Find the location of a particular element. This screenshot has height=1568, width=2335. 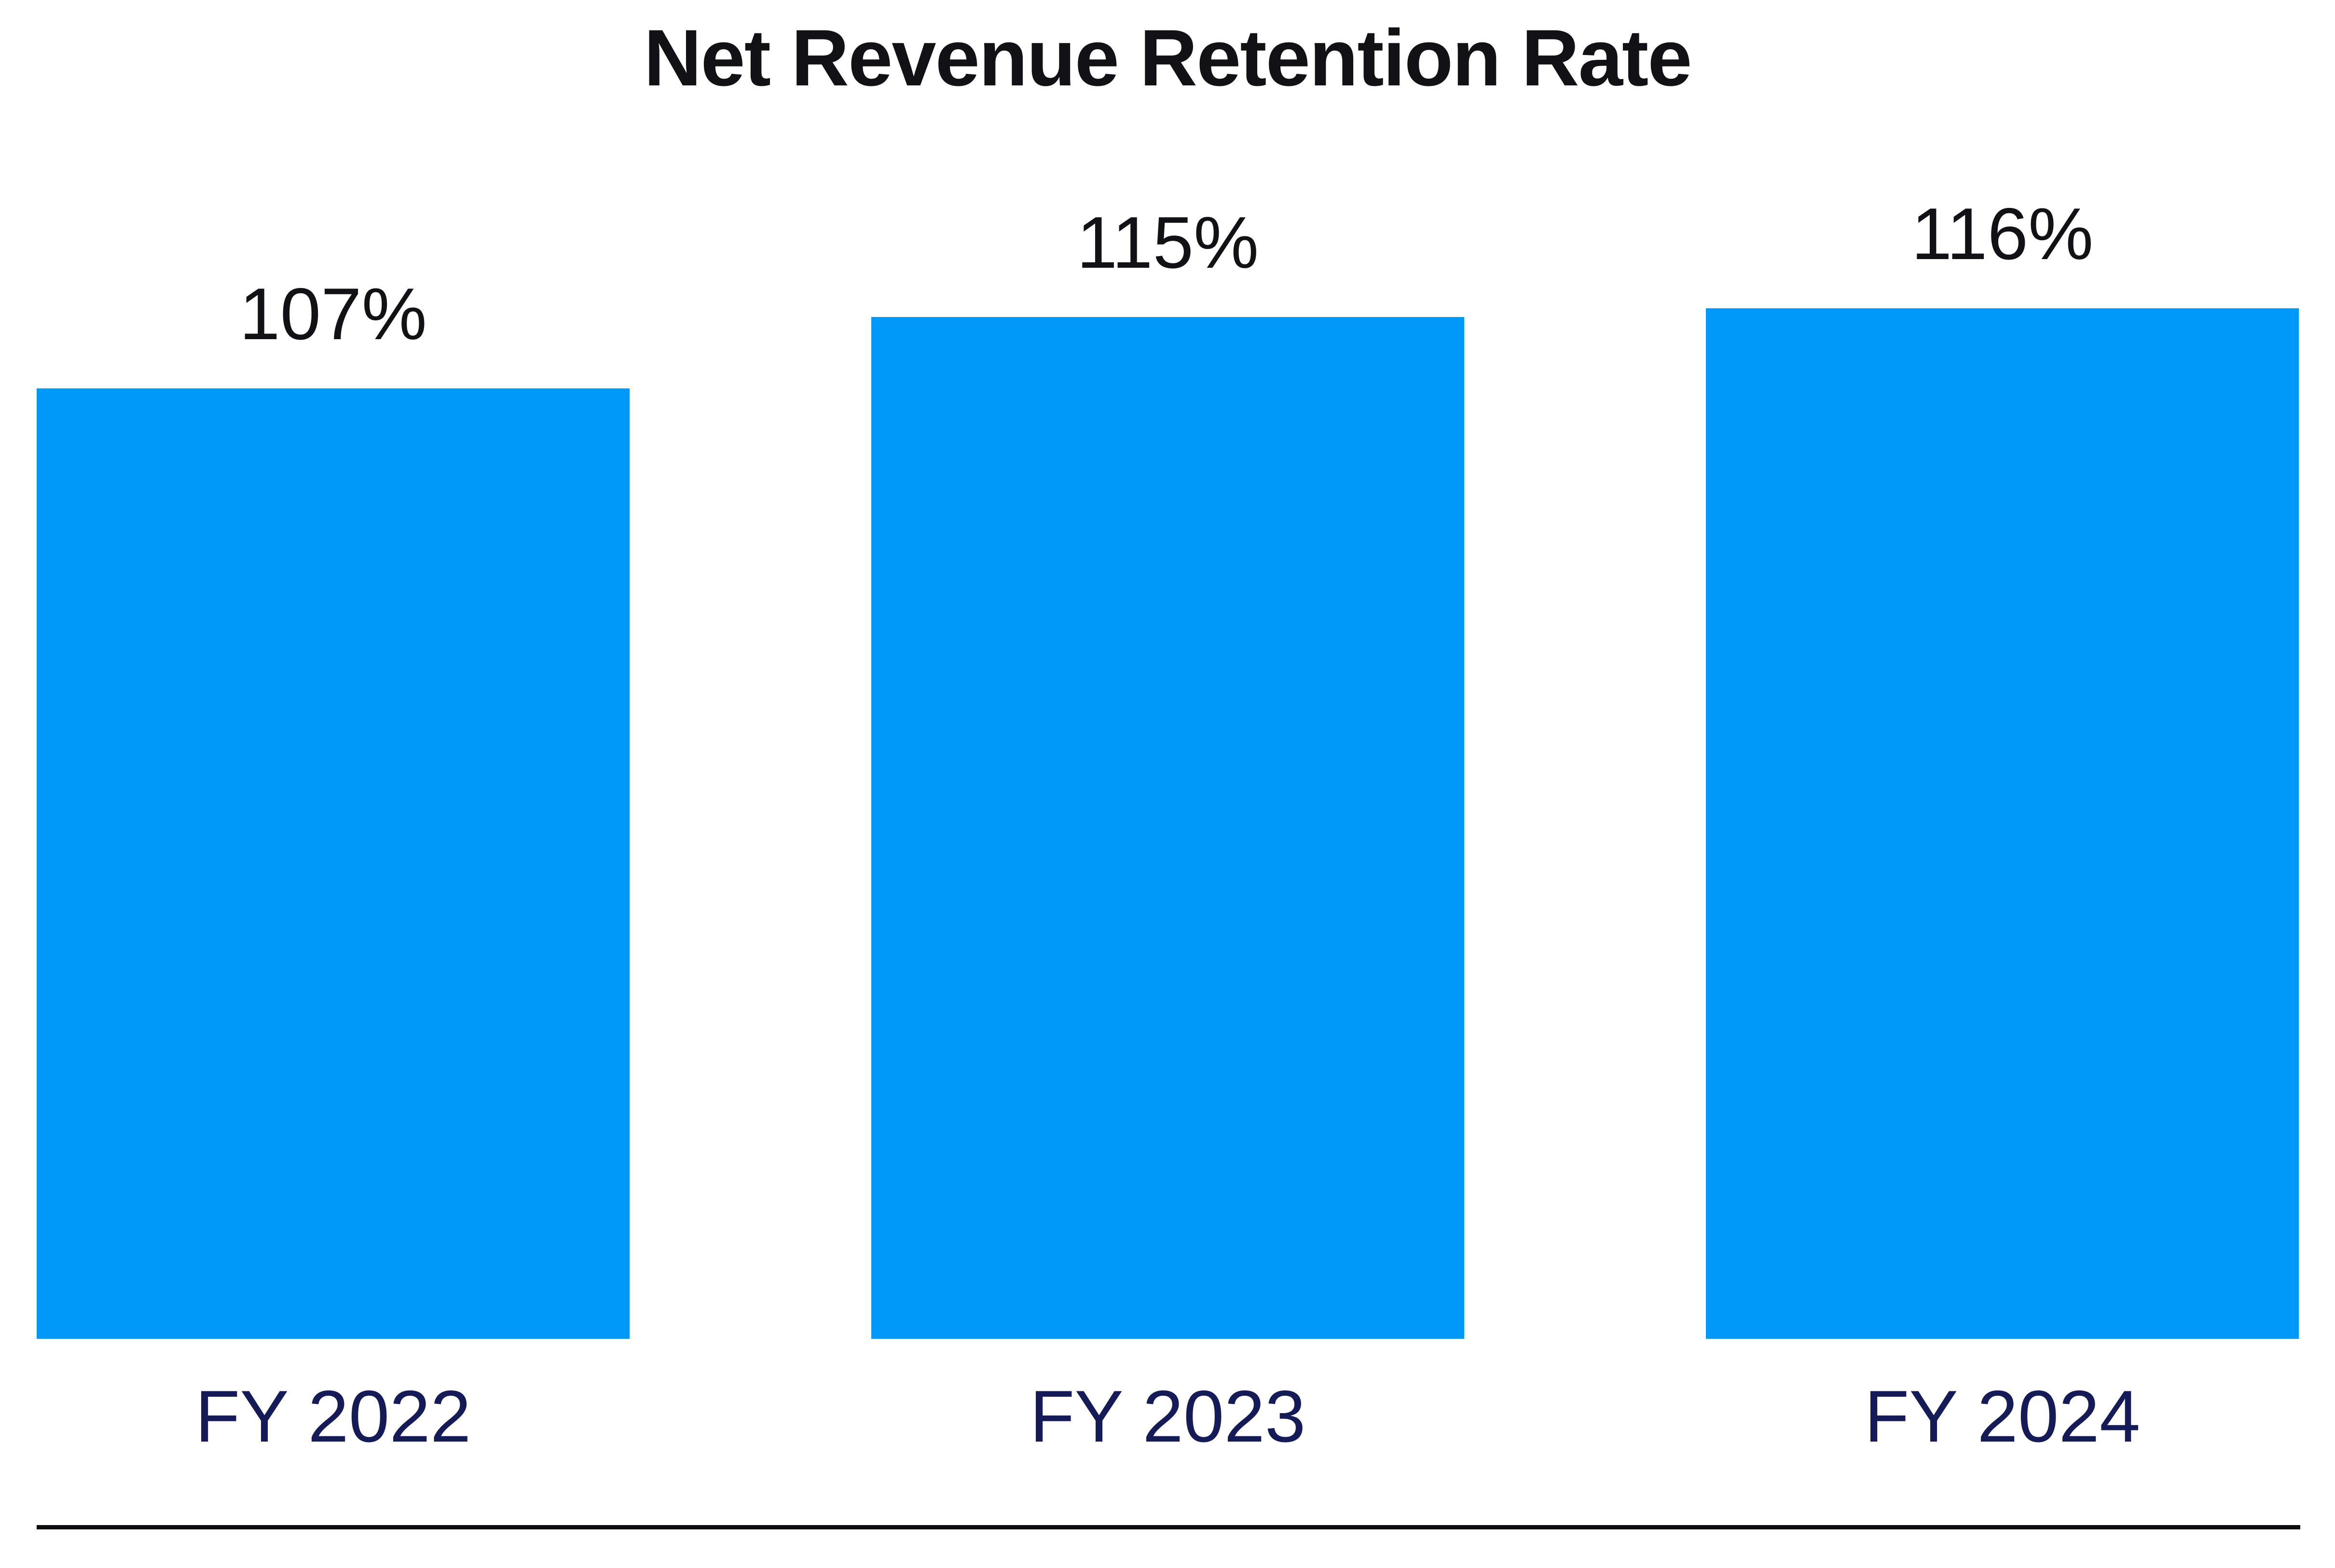

x-axis-labels: FY 2022 FY 2023 FY 2024 is located at coordinates (1168, 1416).